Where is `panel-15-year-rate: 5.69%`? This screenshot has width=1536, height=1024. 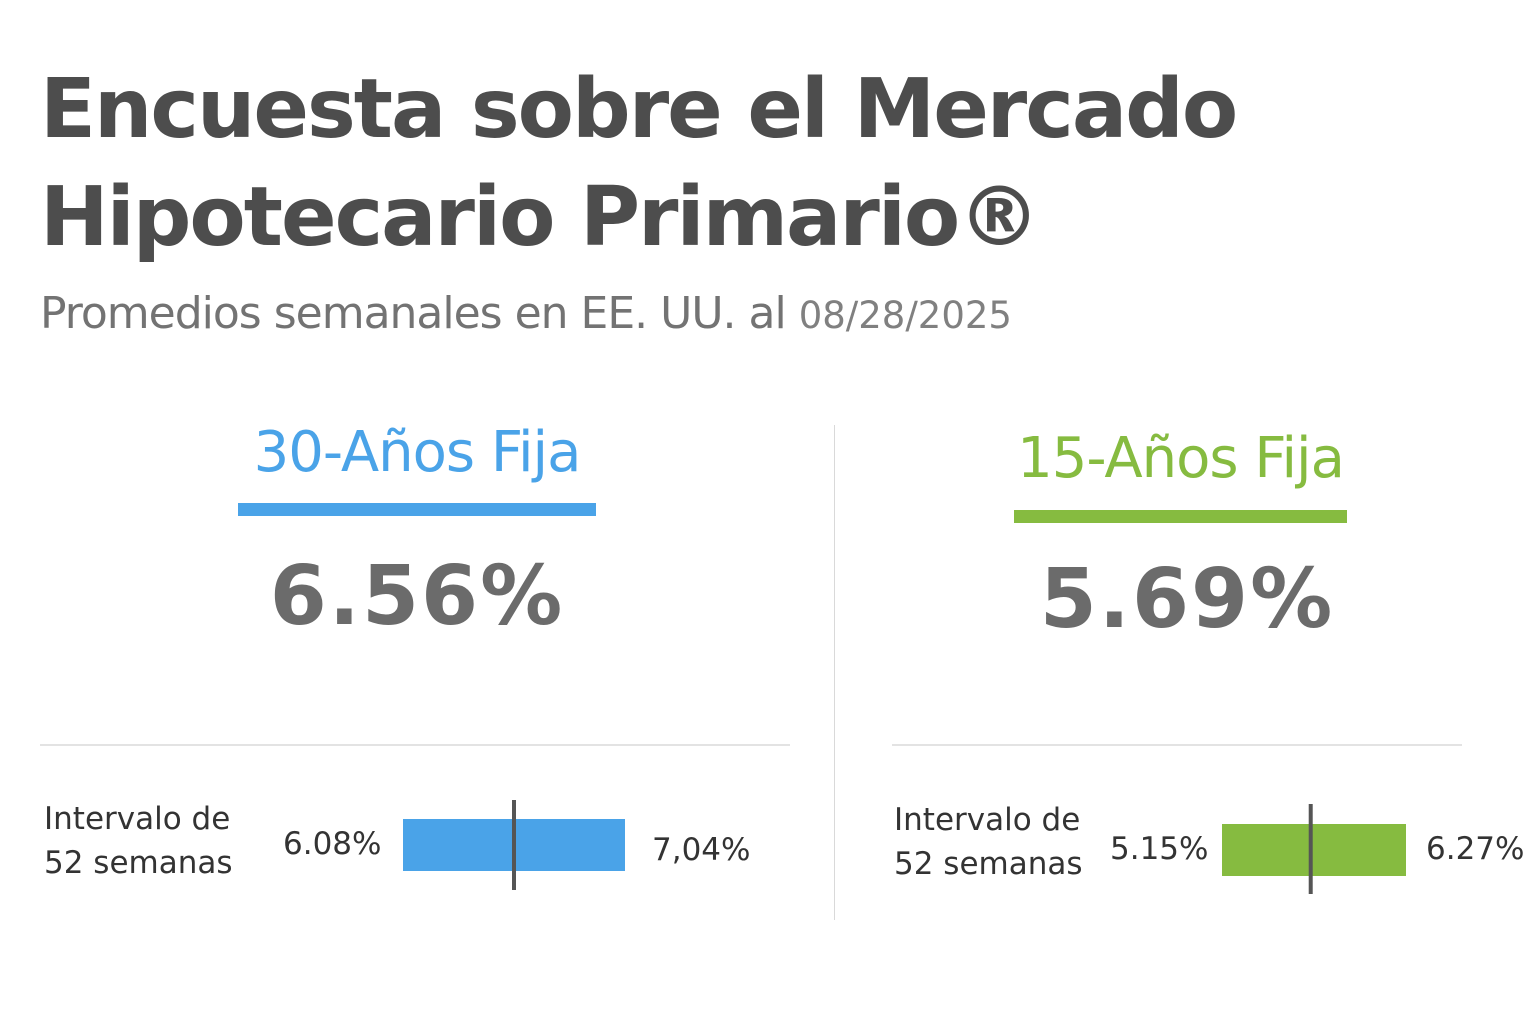 panel-15-year-rate: 5.69% is located at coordinates (1187, 599).